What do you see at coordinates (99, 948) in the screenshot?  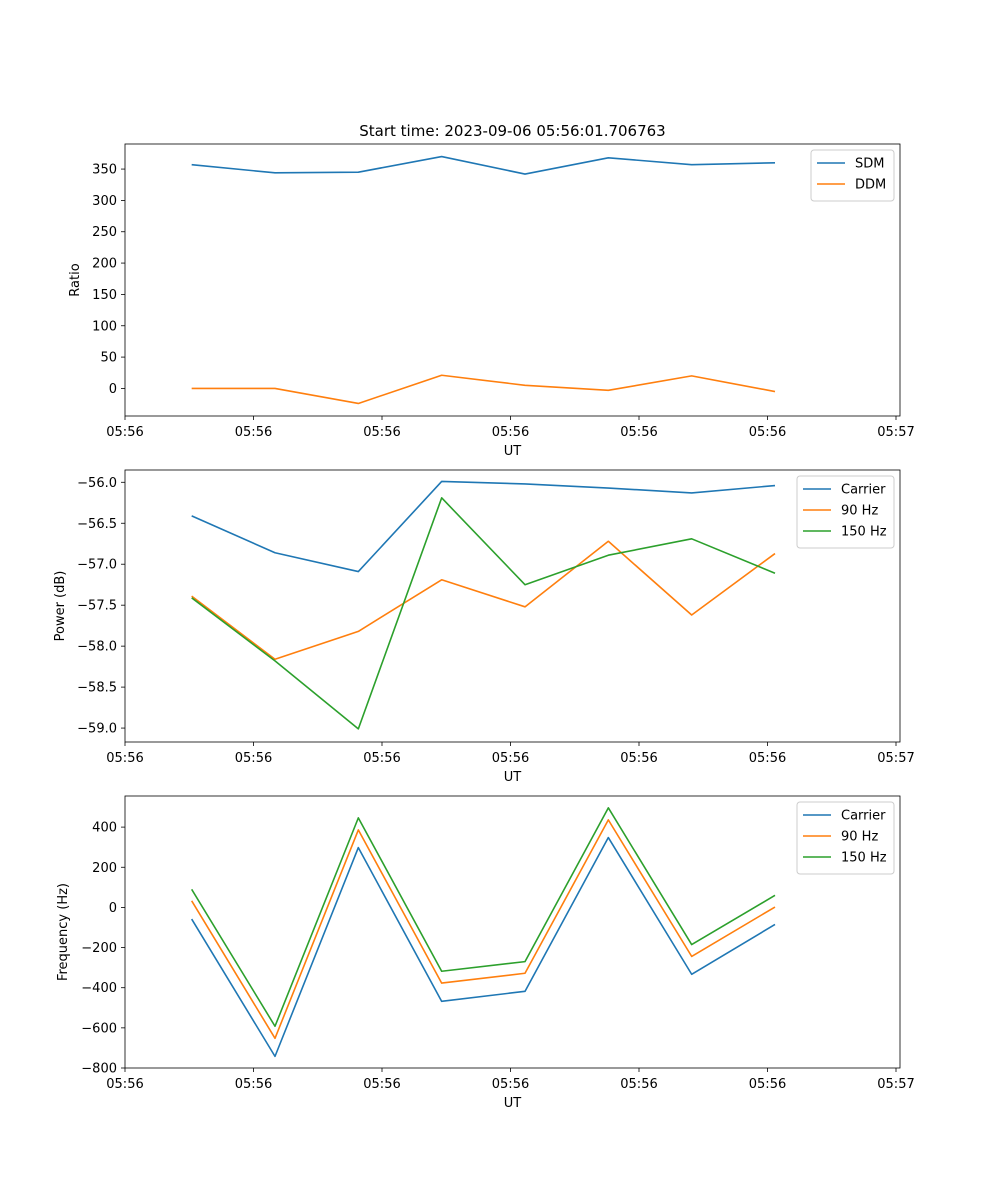 I see `y-tick-label: −200` at bounding box center [99, 948].